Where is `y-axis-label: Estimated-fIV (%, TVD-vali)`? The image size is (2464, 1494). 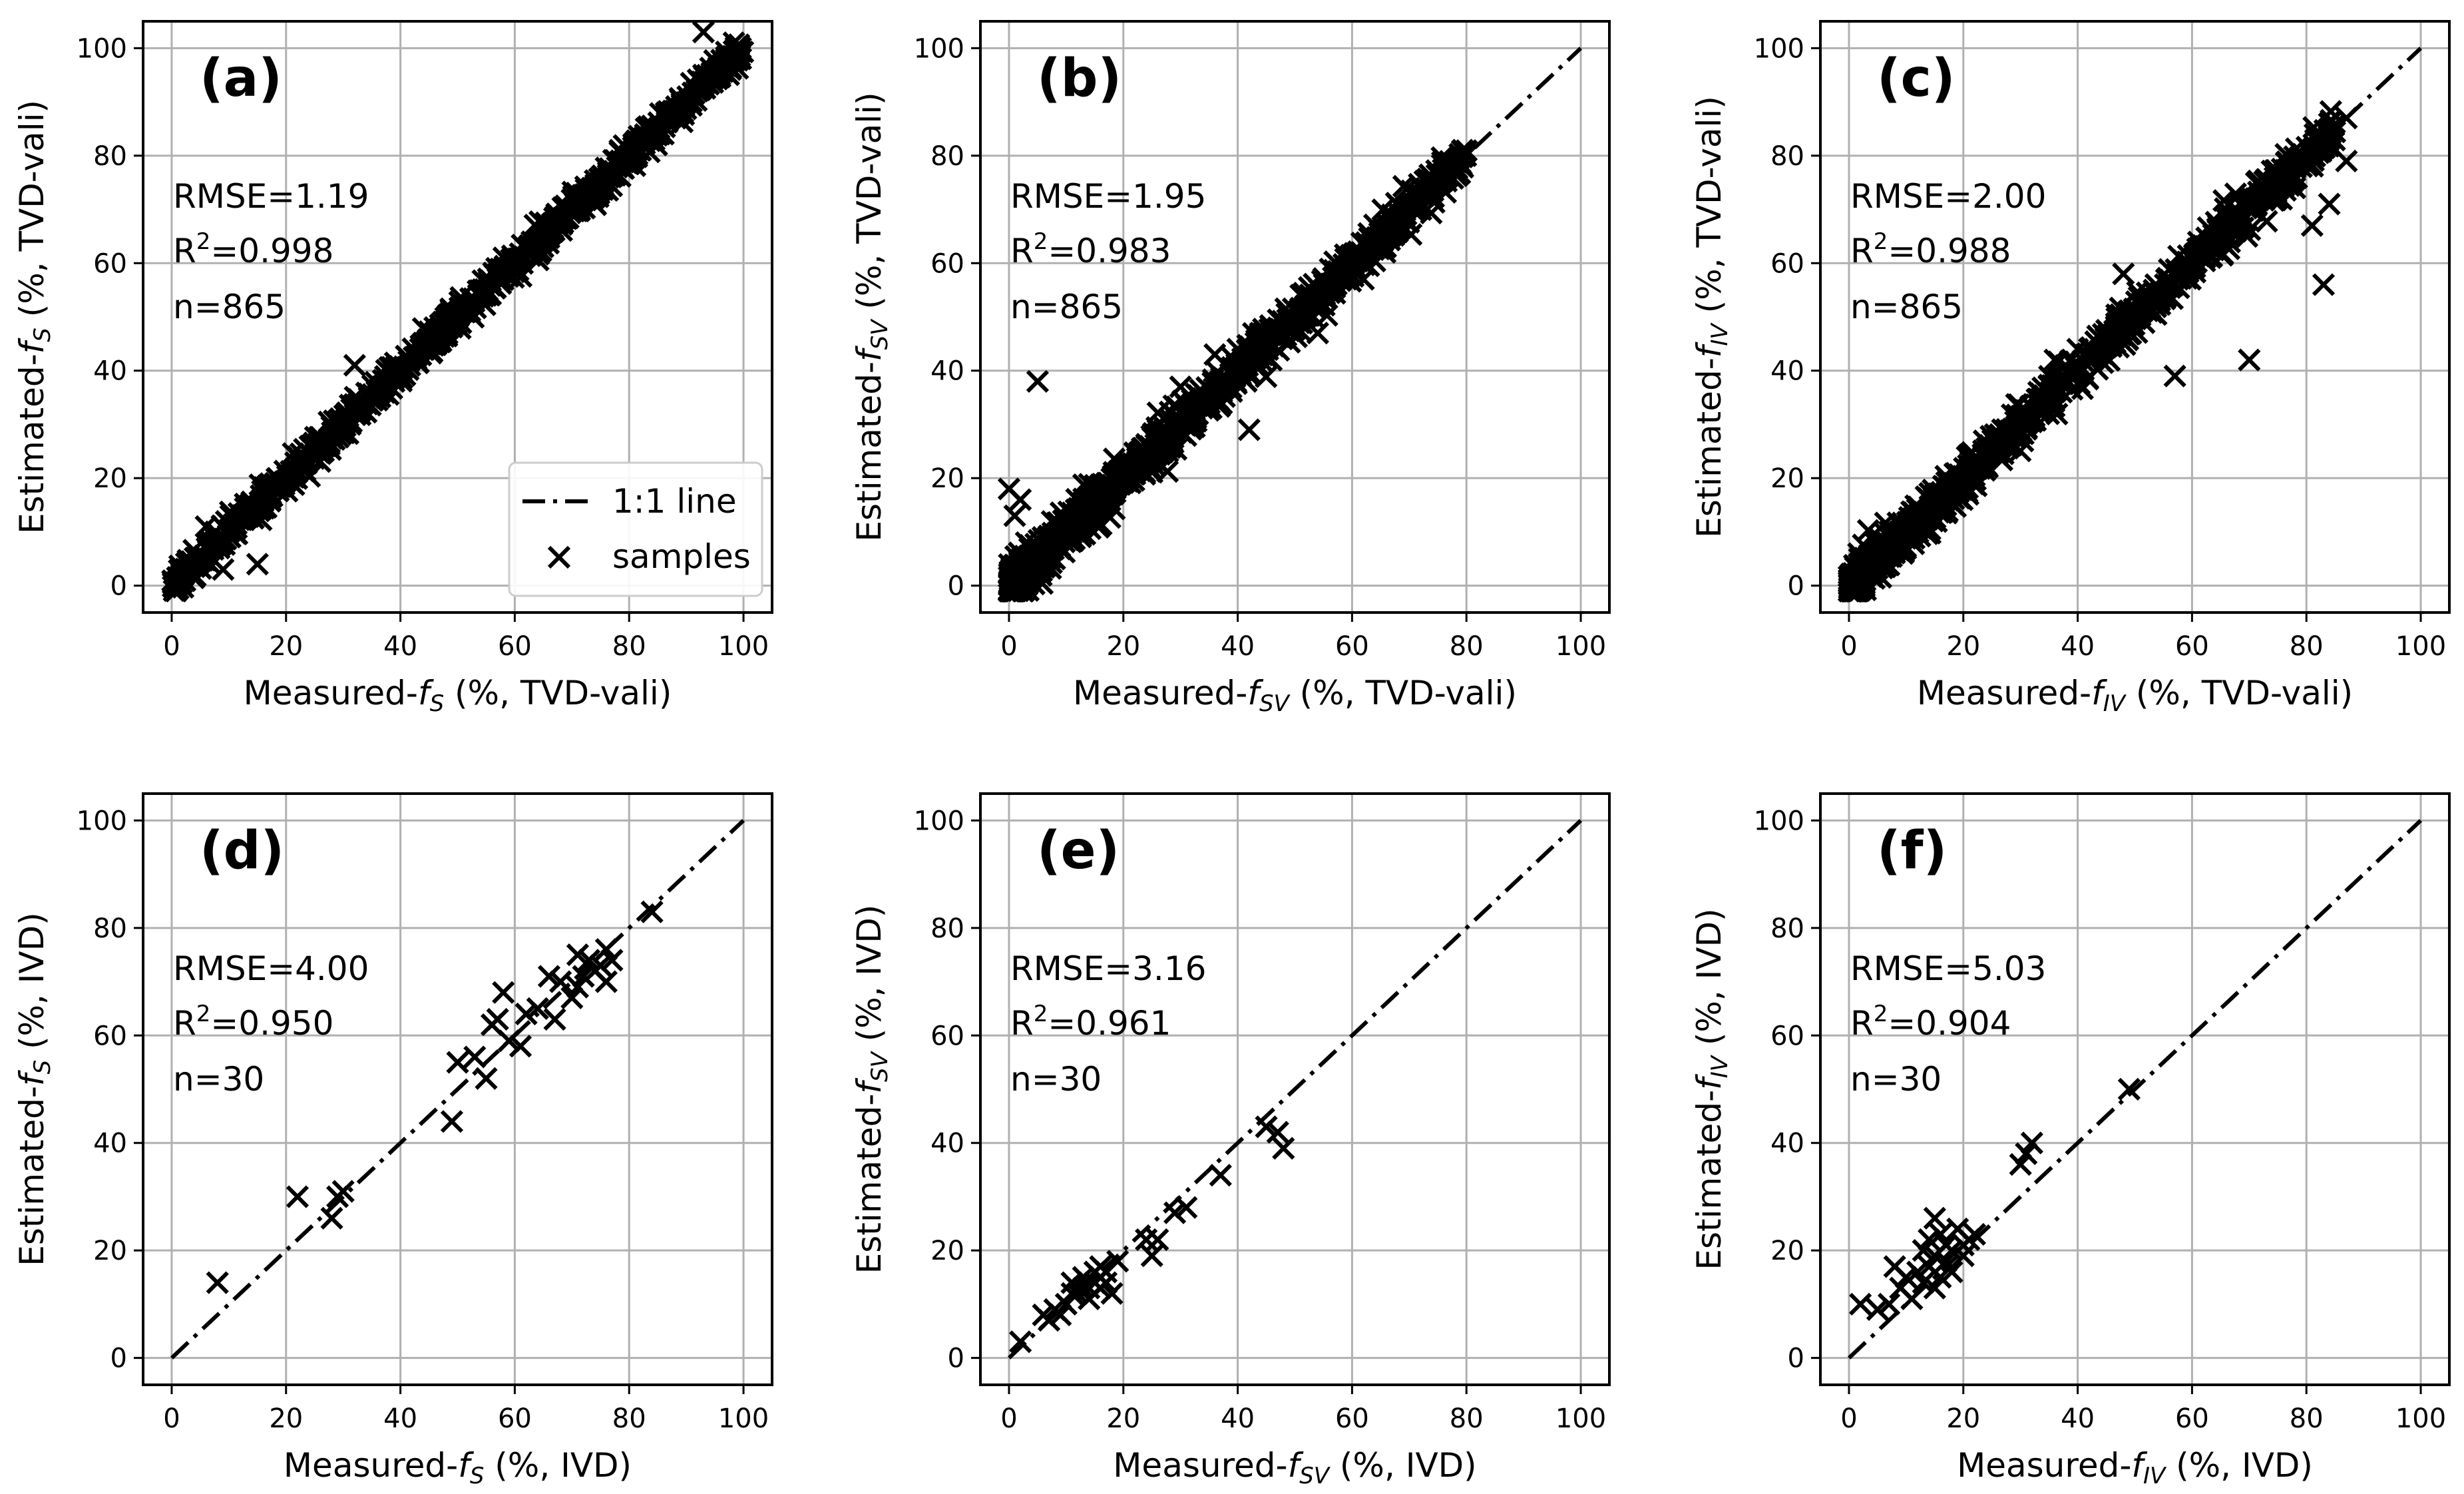 y-axis-label: Estimated-fIV (%, TVD-vali) is located at coordinates (1711, 317).